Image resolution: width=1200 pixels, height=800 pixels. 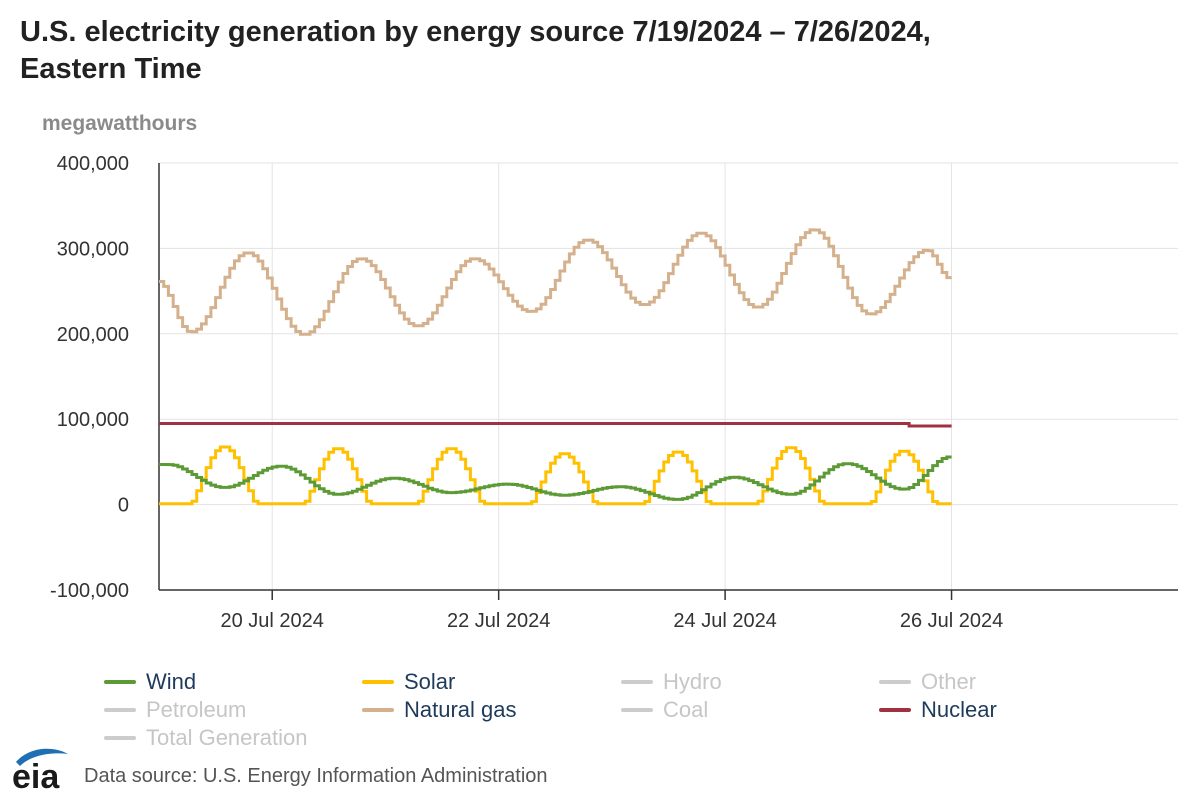 I want to click on legend-item-petroleum: Petroleum, so click(x=175, y=710).